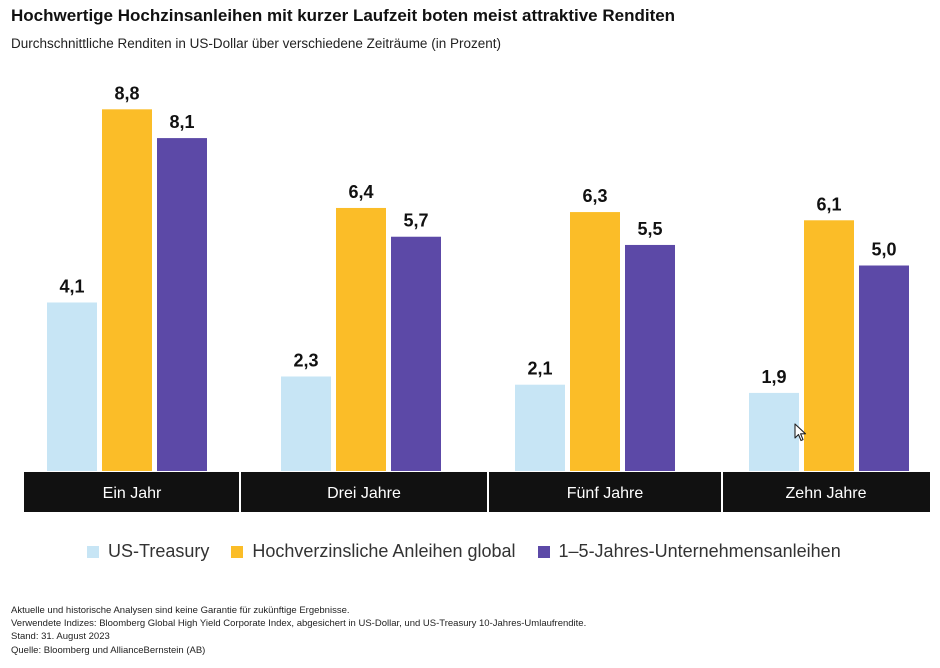 The height and width of the screenshot is (668, 940). Describe the element at coordinates (884, 368) in the screenshot. I see `bar-1-5-jahres-unternehmensanleihen-zehn-jahre` at that location.